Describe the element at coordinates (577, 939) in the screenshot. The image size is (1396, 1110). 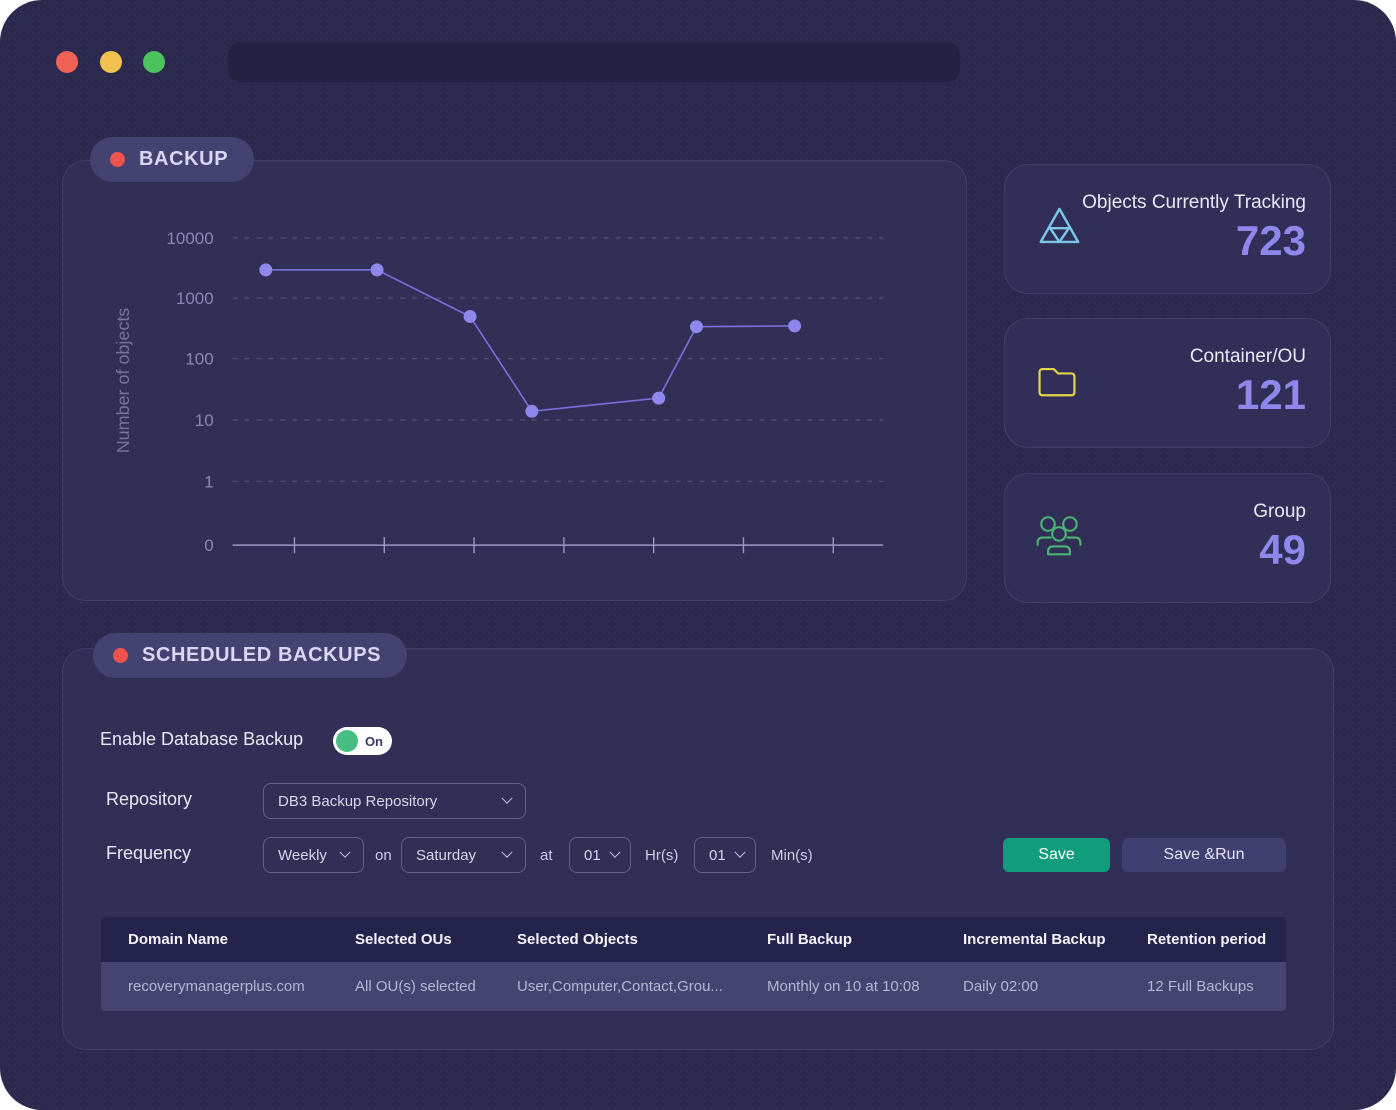
I see `table-header-selected-objects: Selected Objects` at that location.